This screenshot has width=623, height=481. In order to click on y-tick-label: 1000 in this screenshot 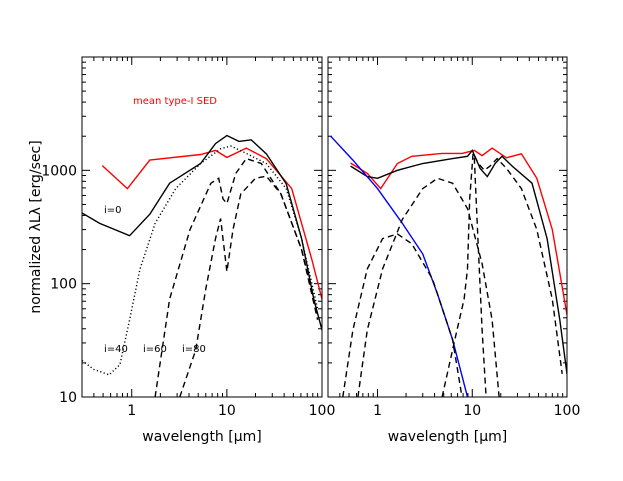, I will do `click(59, 171)`.